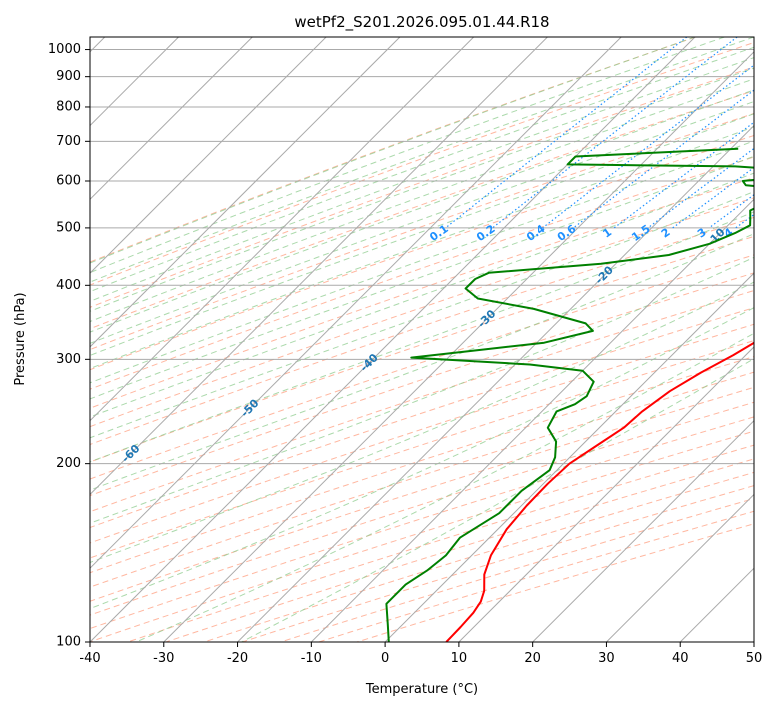  I want to click on y-tick-label: 300, so click(68, 359).